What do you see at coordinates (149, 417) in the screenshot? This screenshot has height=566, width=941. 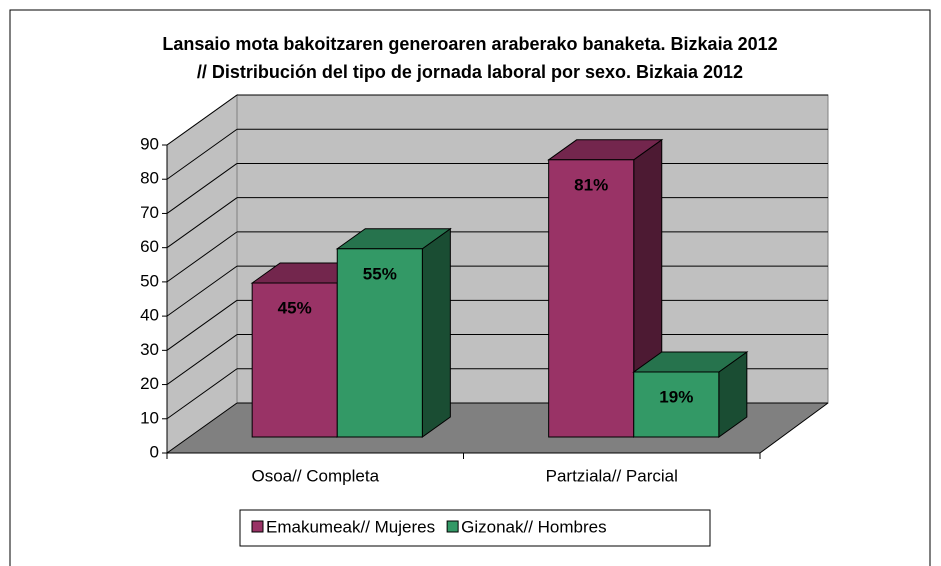 I see `y-tick-label: 10` at bounding box center [149, 417].